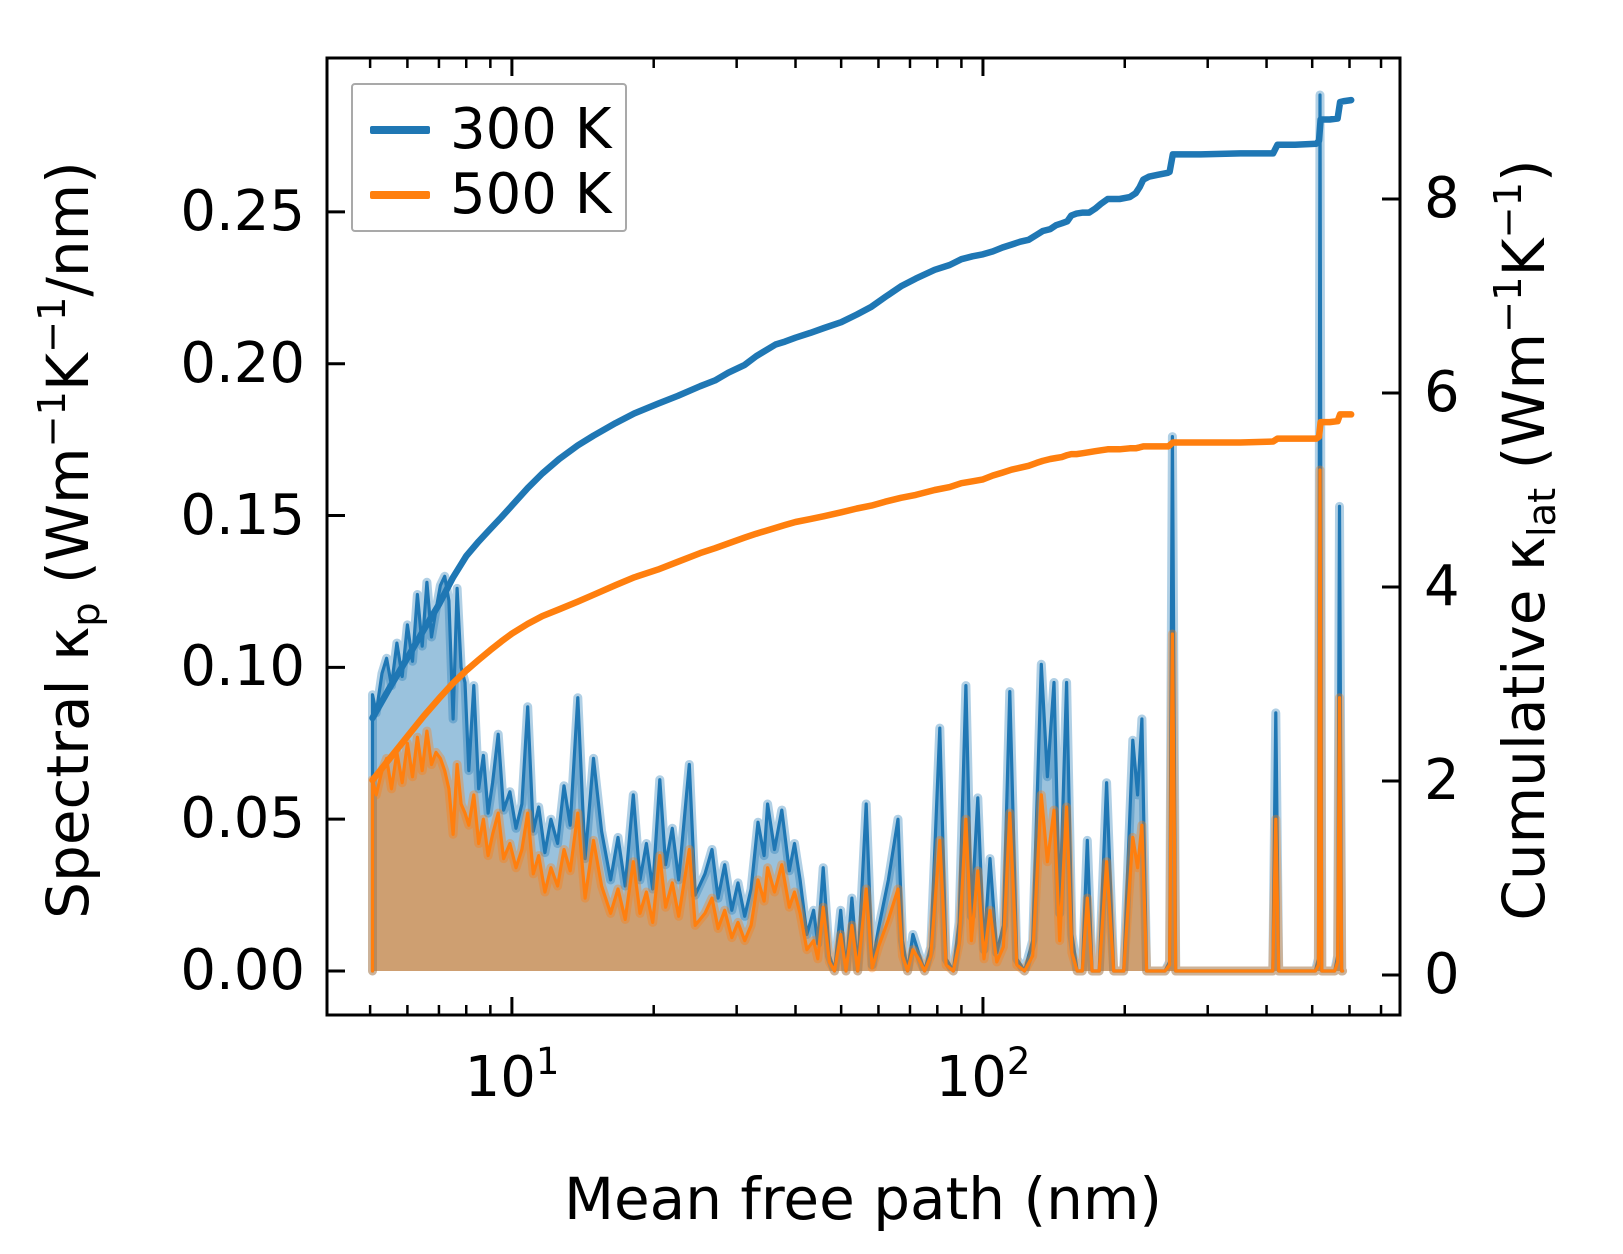 The image size is (1623, 1254). Describe the element at coordinates (1442, 198) in the screenshot. I see `y-right-tick-label: 8` at that location.